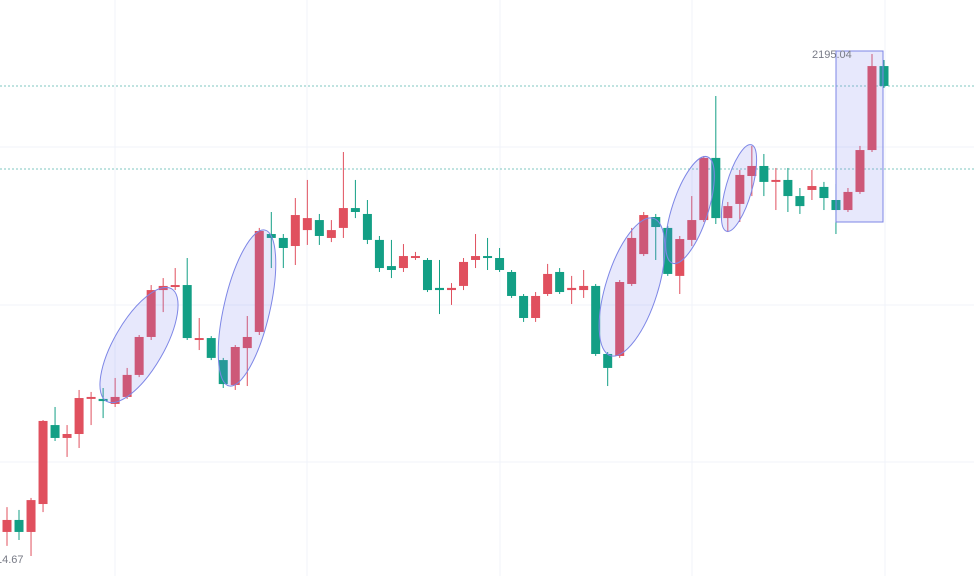 Image resolution: width=974 pixels, height=576 pixels. Describe the element at coordinates (12, 560) in the screenshot. I see `low-label: 14.67` at that location.